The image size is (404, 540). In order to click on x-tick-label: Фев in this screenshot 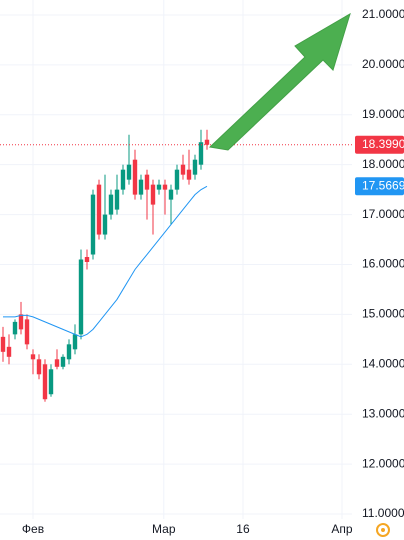, I will do `click(33, 529)`.